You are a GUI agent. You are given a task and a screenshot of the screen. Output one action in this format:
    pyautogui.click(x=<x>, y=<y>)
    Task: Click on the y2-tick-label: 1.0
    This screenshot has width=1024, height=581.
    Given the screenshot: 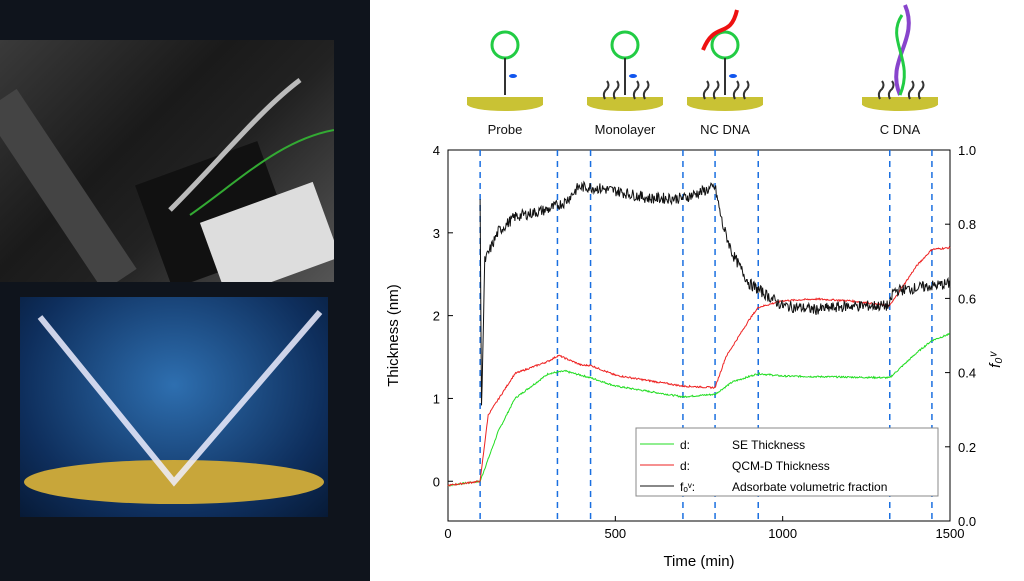 What is the action you would take?
    pyautogui.click(x=967, y=150)
    